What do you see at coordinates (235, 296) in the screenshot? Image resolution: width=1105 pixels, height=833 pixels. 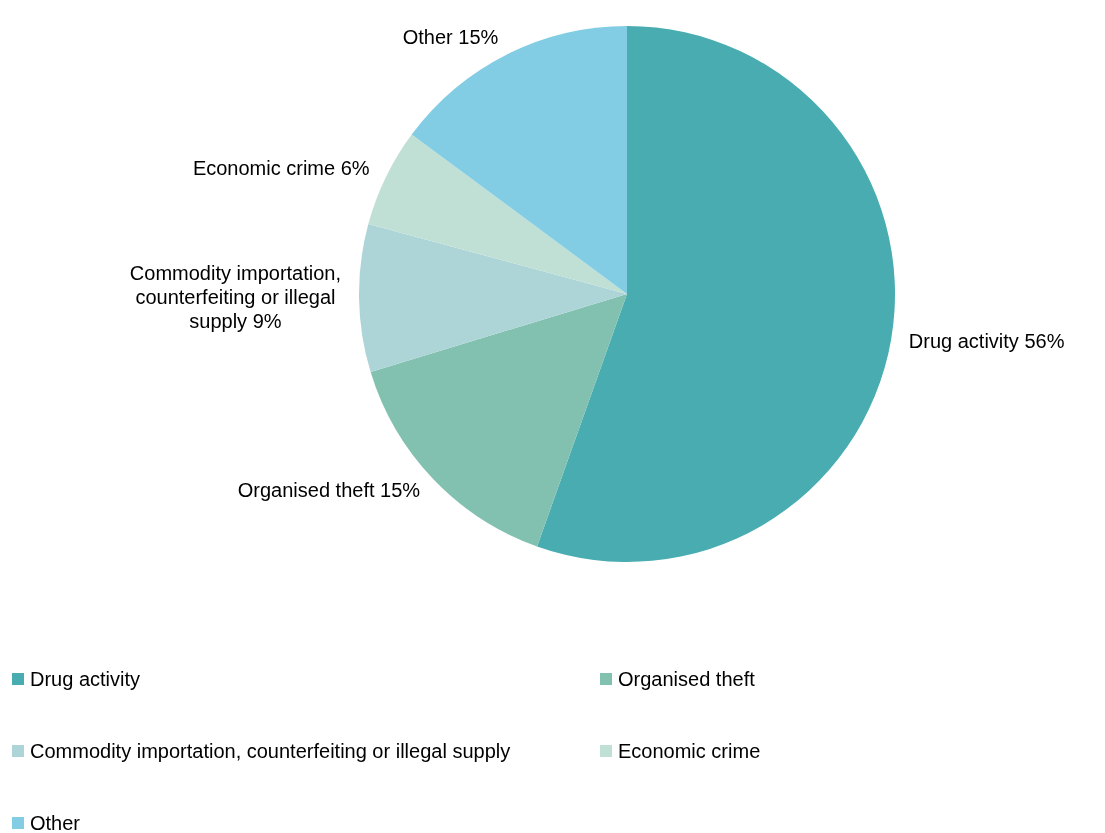 I see `category-label: Commodity importation, counterfeiting or illegal supply 9%` at bounding box center [235, 296].